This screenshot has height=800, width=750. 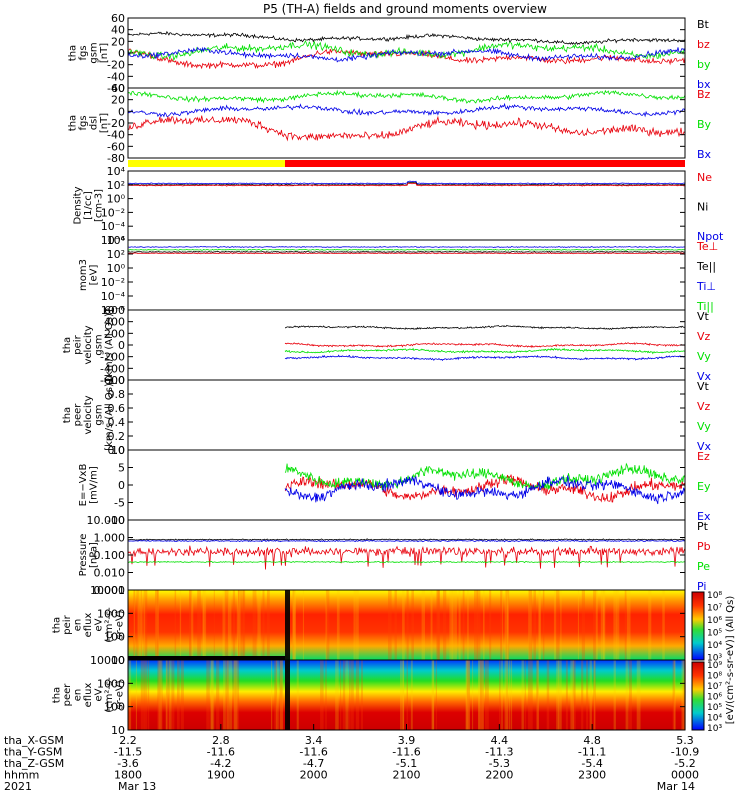 I want to click on ytick-fgs_dsl: -80, so click(x=116, y=158).